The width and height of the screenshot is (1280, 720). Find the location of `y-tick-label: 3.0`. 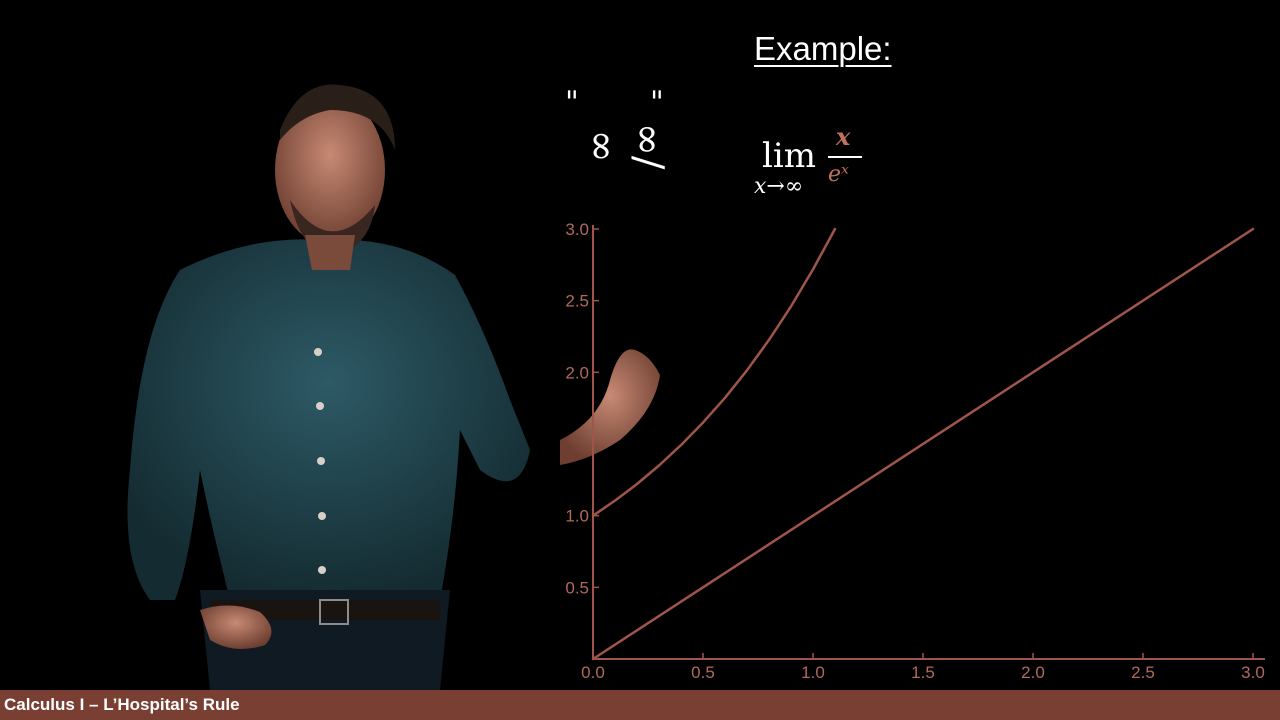

y-tick-label: 3.0 is located at coordinates (577, 229).